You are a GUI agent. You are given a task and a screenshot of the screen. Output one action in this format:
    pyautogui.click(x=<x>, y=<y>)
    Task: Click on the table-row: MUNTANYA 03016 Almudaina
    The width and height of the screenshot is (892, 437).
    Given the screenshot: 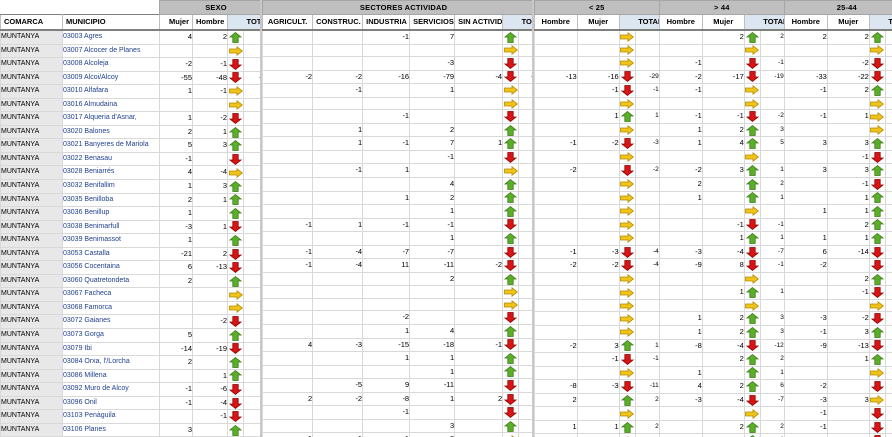 What is the action you would take?
    pyautogui.click(x=130, y=105)
    